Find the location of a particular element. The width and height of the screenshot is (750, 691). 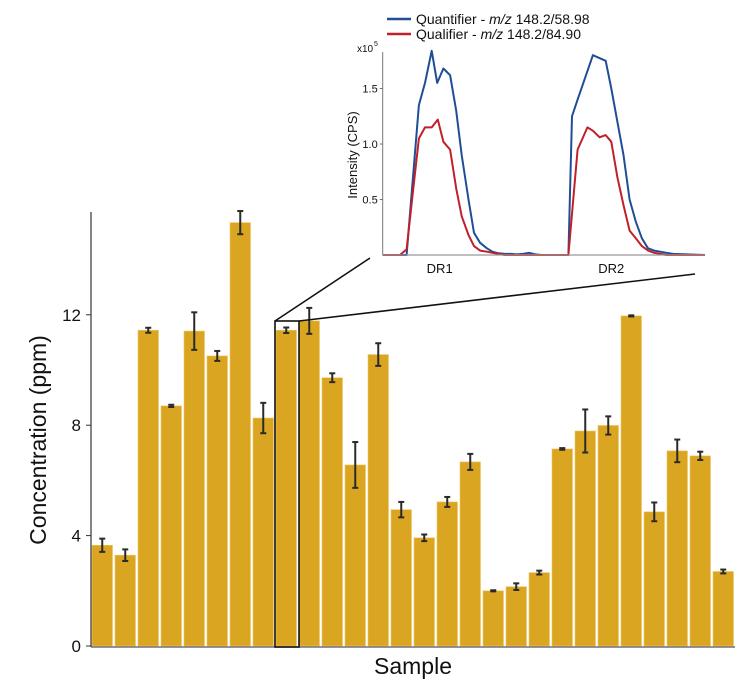

inset-y-multiplier-exponent: 5 is located at coordinates (376, 44).